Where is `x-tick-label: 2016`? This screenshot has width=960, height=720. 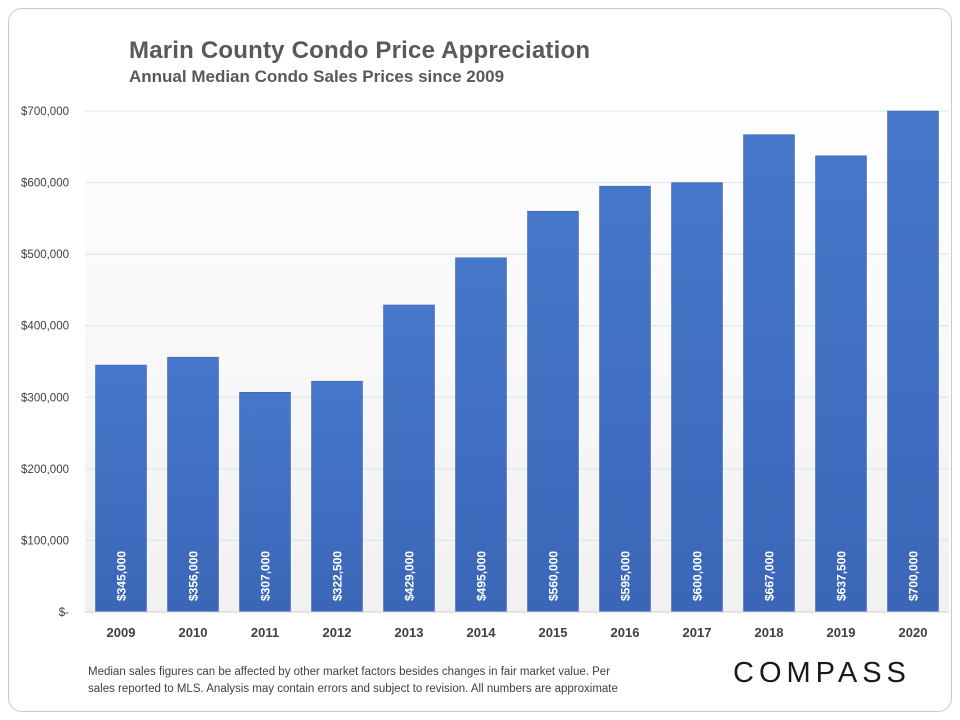
x-tick-label: 2016 is located at coordinates (625, 632).